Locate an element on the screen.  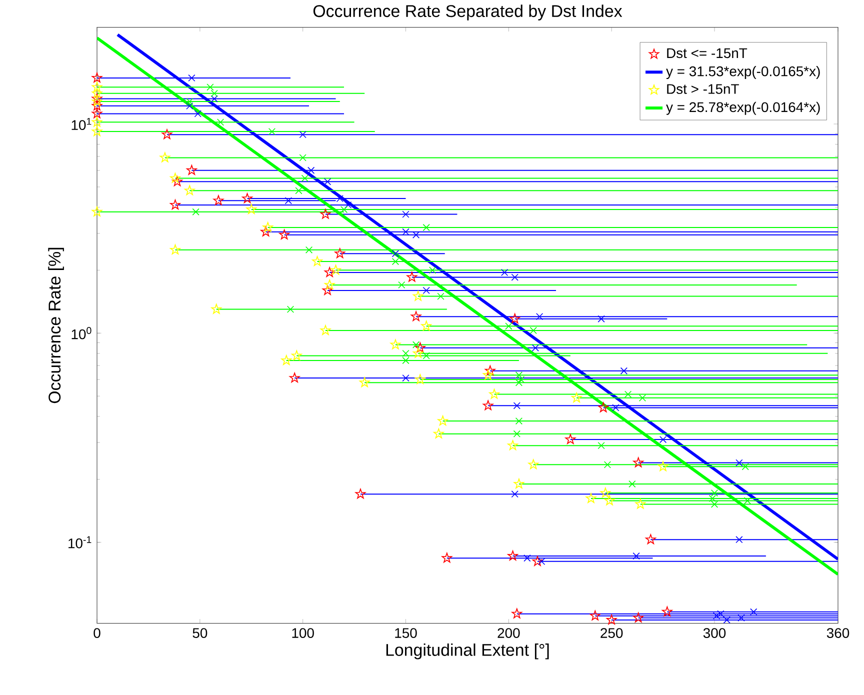
x-tick-label: 360 is located at coordinates (838, 633).